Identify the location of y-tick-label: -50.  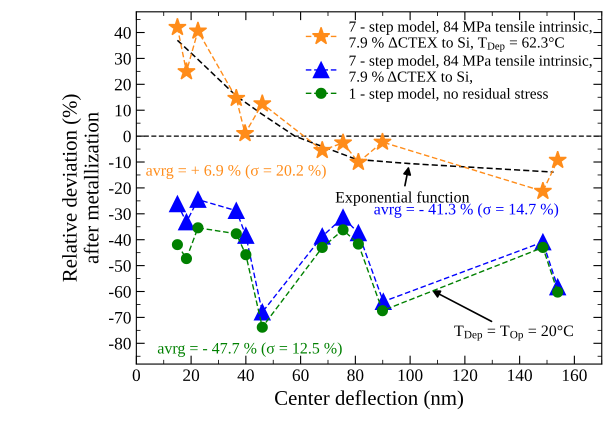
(119, 266).